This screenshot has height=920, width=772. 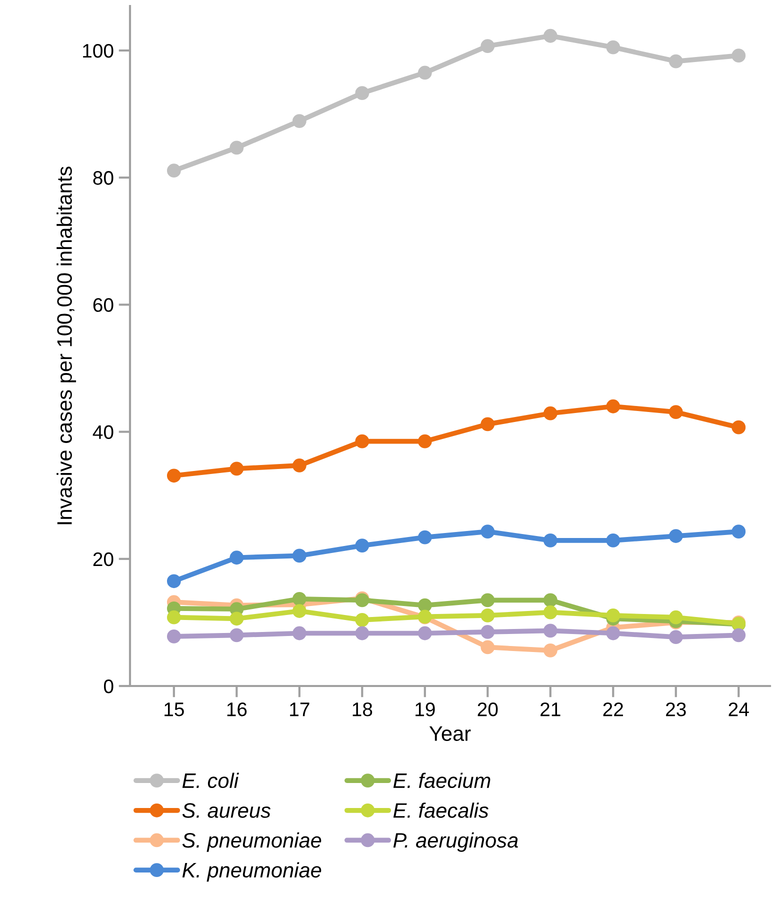 What do you see at coordinates (738, 709) in the screenshot?
I see `x-tick-label: 24` at bounding box center [738, 709].